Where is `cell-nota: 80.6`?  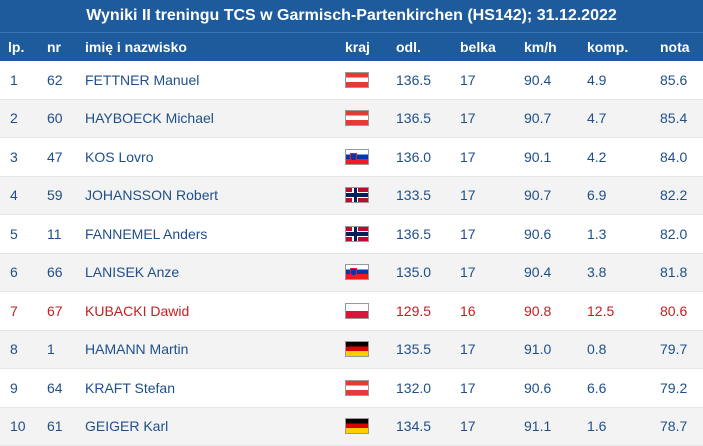 cell-nota: 80.6 is located at coordinates (673, 311).